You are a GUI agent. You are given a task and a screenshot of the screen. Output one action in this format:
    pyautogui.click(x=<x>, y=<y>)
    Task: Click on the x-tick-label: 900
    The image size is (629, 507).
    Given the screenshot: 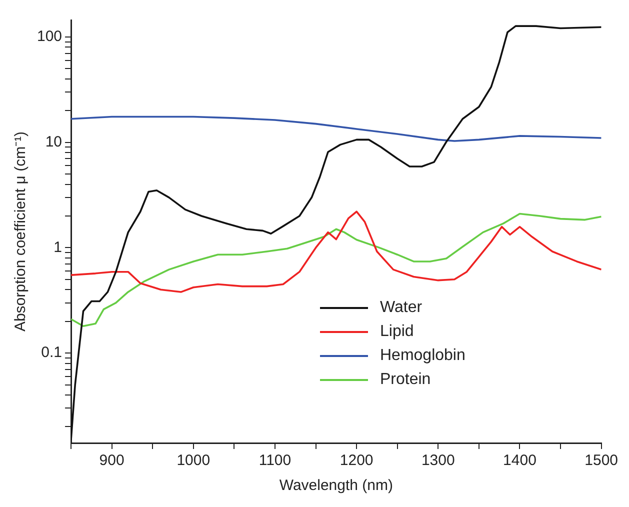 What is the action you would take?
    pyautogui.click(x=111, y=461)
    